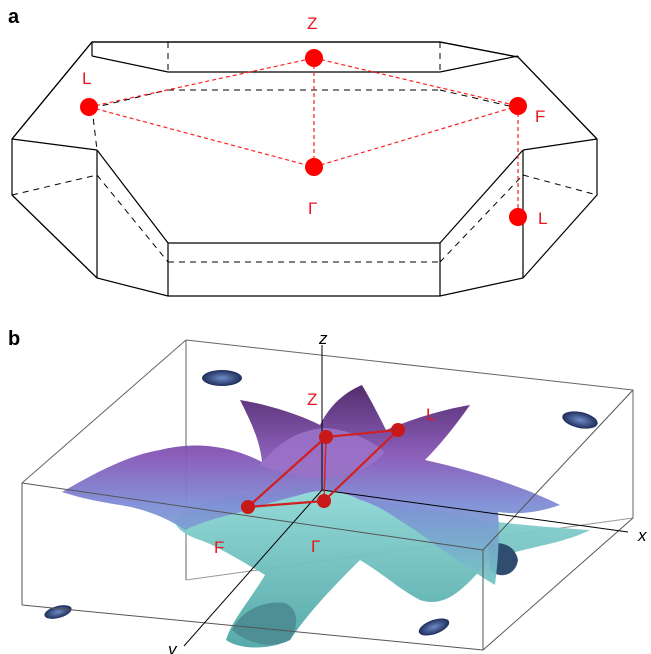 This screenshot has height=654, width=651. I want to click on point-Gamma, so click(314, 167).